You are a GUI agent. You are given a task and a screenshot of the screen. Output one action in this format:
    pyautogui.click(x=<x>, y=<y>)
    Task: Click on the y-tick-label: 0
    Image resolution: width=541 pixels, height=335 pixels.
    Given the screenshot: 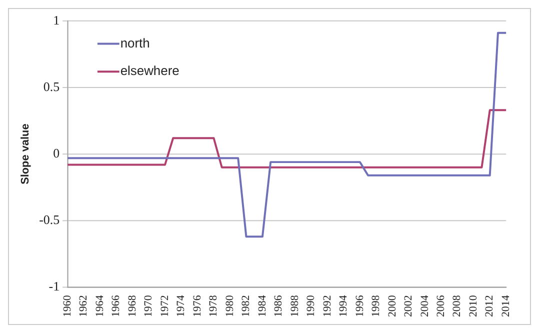 What is the action you would take?
    pyautogui.click(x=56, y=152)
    